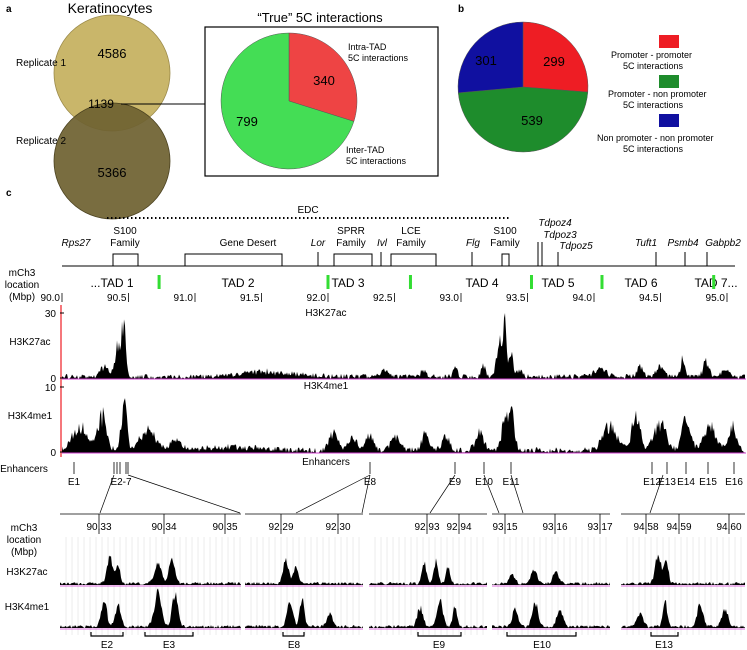 This screenshot has width=747, height=650. What do you see at coordinates (107, 645) in the screenshot?
I see `zoom-enhancer-label: E2` at bounding box center [107, 645].